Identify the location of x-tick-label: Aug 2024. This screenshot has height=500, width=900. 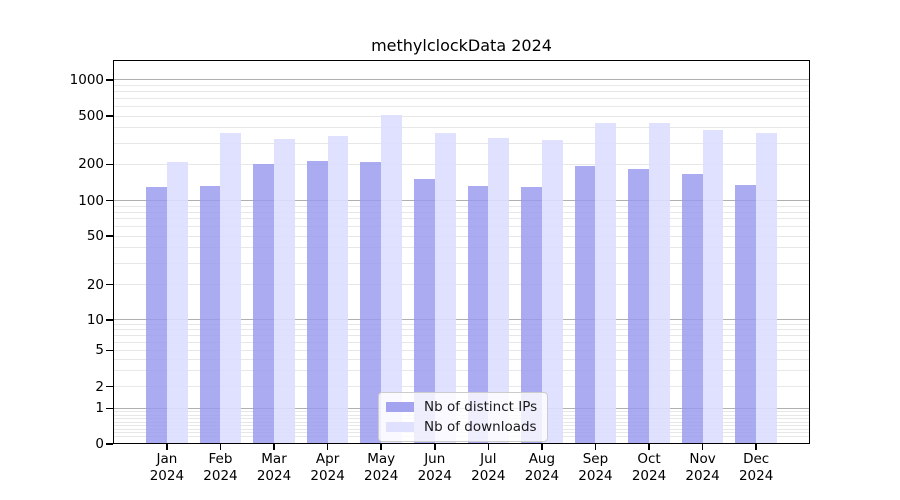
(542, 468).